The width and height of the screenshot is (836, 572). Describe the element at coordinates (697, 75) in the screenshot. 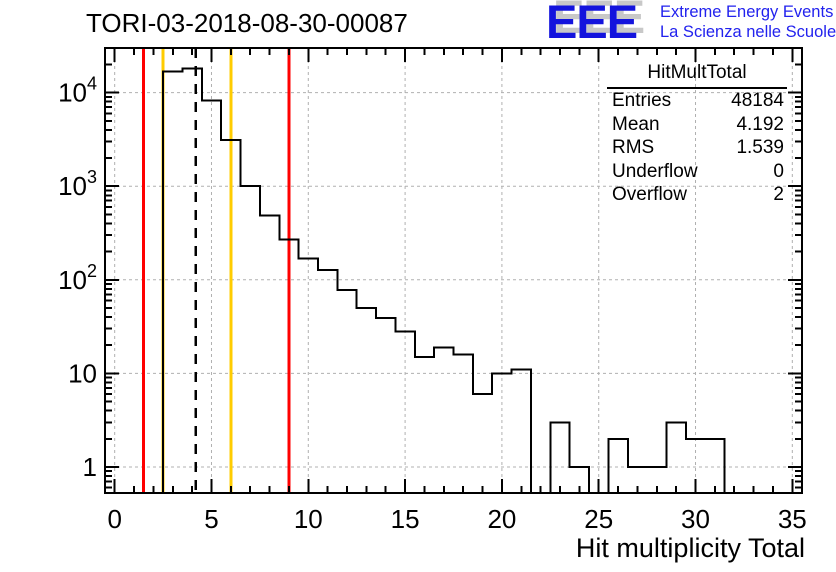

I see `stats-title: HitMultTotal` at that location.